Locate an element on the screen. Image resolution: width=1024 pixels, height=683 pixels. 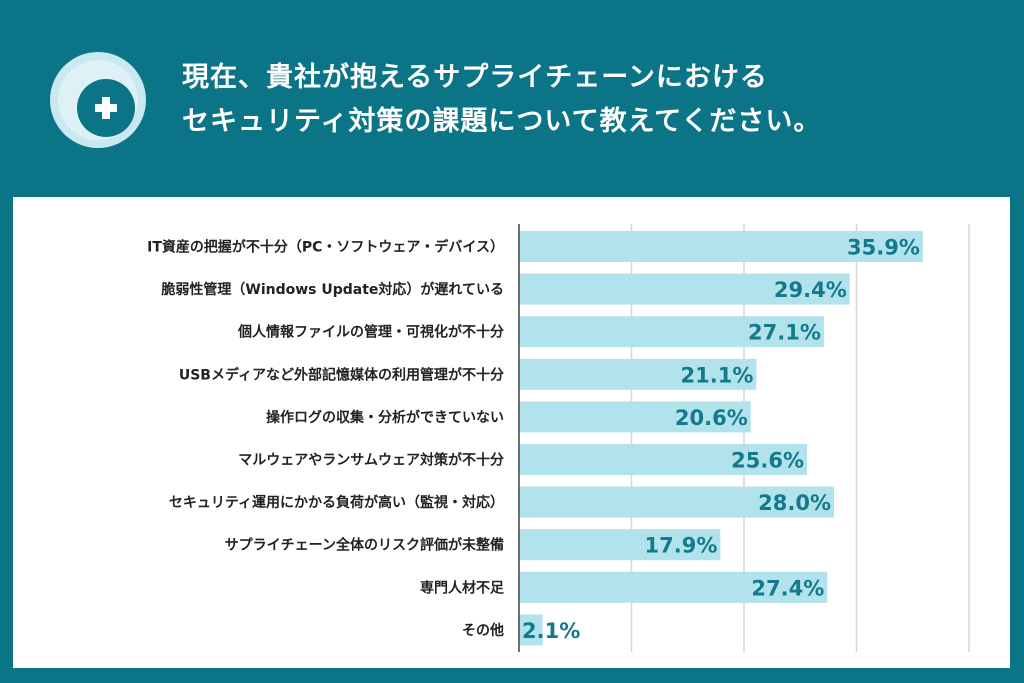
value-label: 2.1% is located at coordinates (551, 631).